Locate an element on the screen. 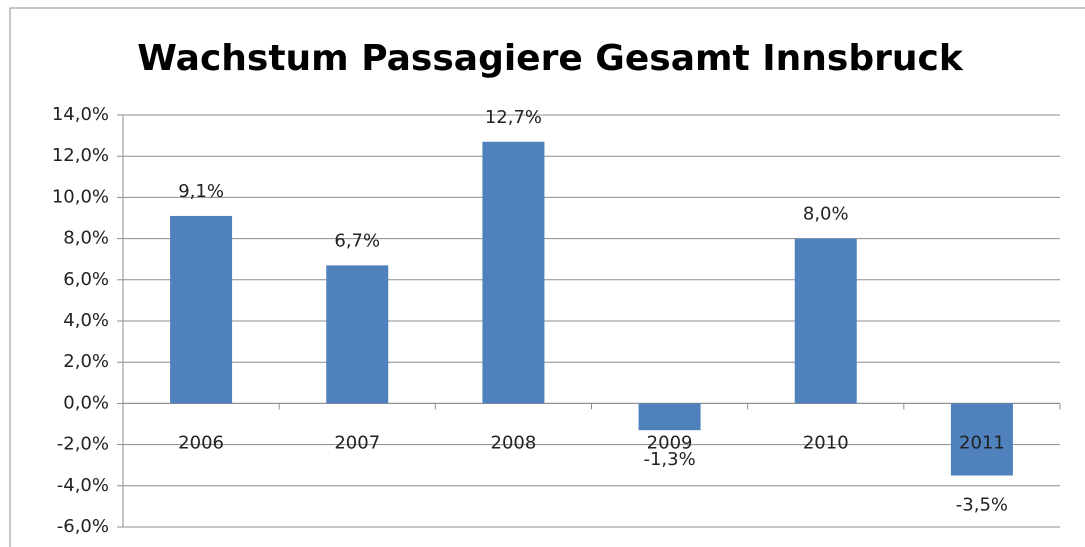 The height and width of the screenshot is (547, 1085). y-tick-label: 2,0% is located at coordinates (86, 361).